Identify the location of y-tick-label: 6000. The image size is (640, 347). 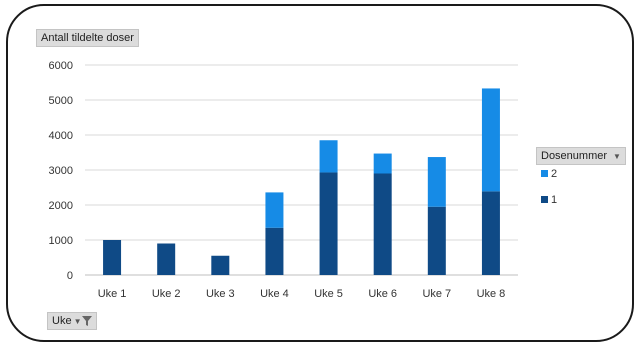
(61, 66).